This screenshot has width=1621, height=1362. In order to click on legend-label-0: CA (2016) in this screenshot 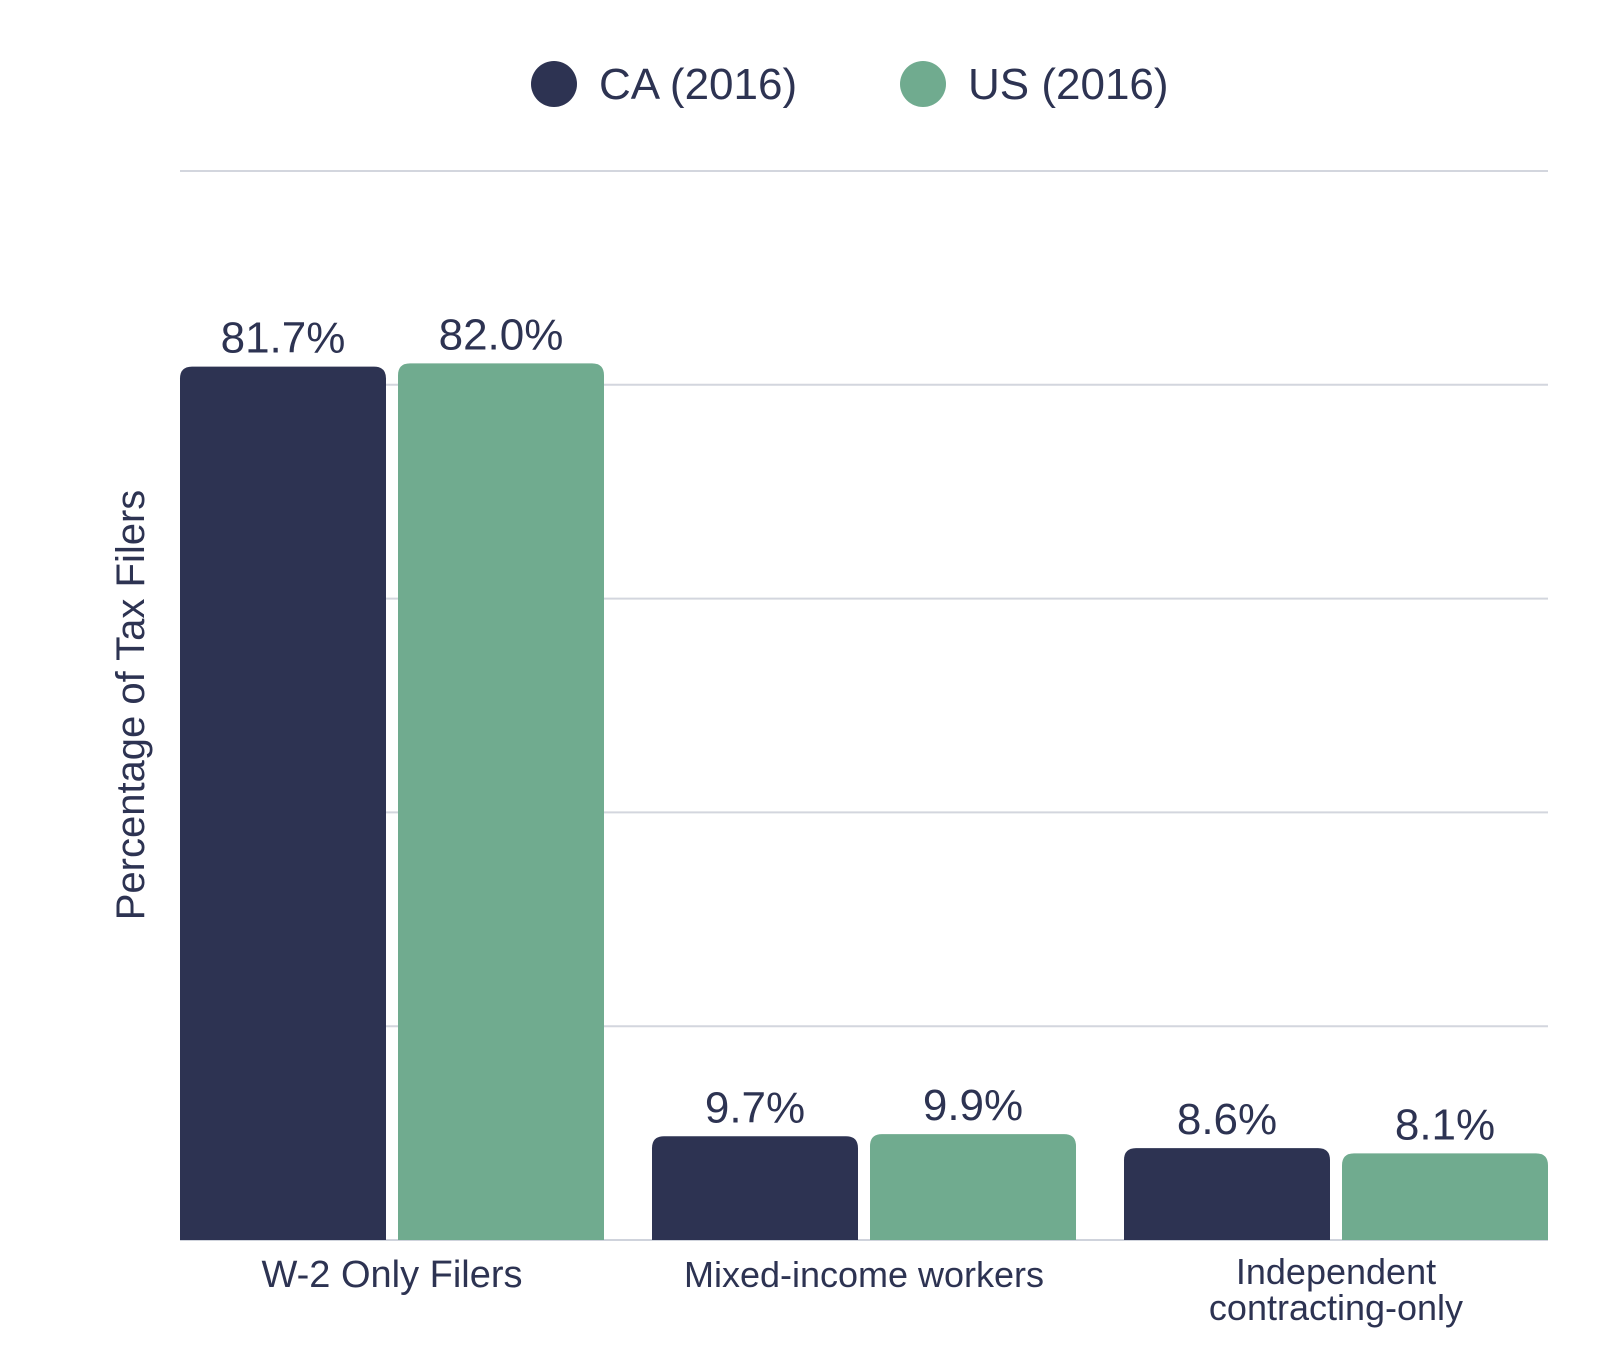, I will do `click(698, 84)`.